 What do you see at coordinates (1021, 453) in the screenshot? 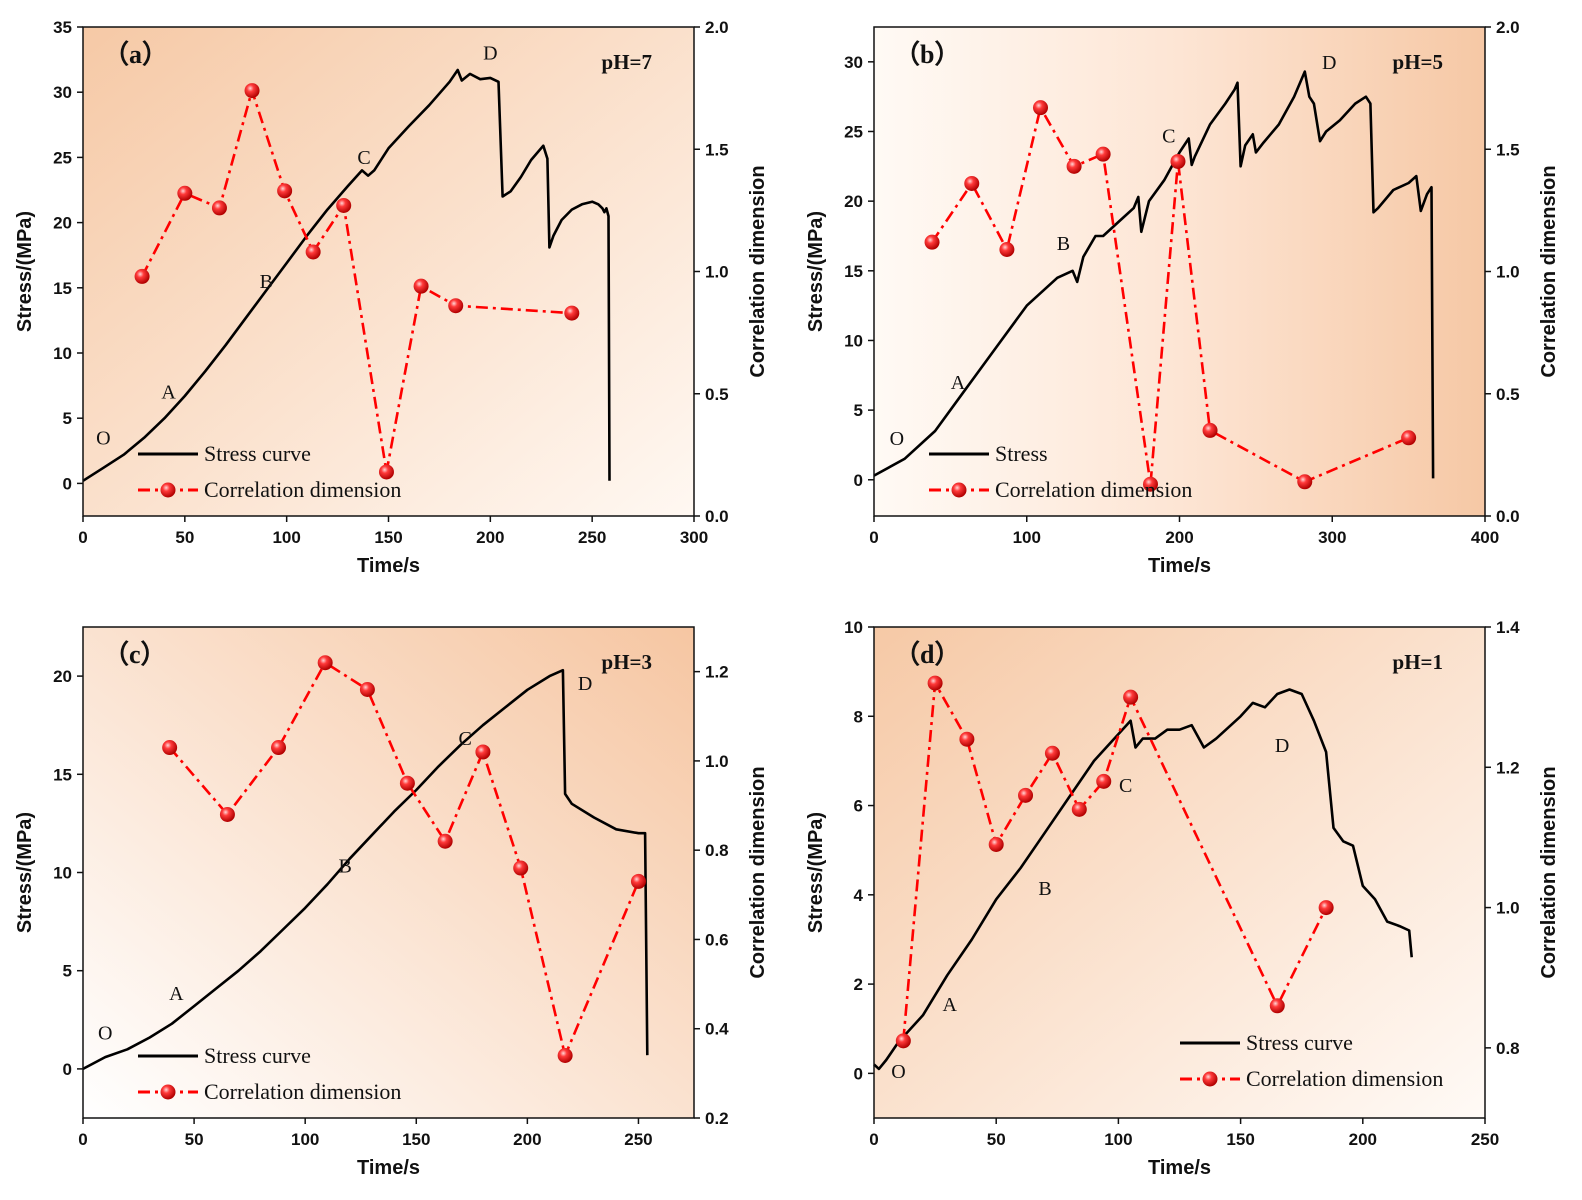
I see `legend-entry: Stress` at bounding box center [1021, 453].